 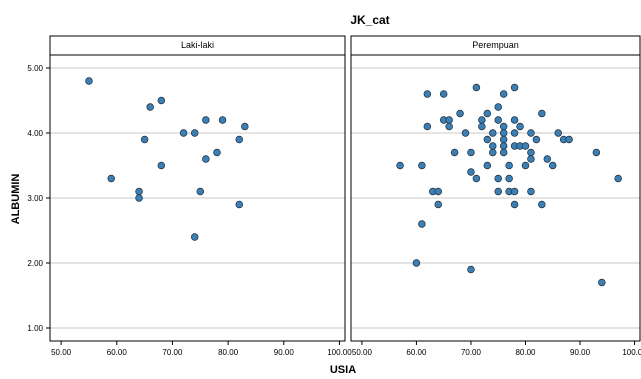 What do you see at coordinates (35, 328) in the screenshot?
I see `y-tick-label: 1.00` at bounding box center [35, 328].